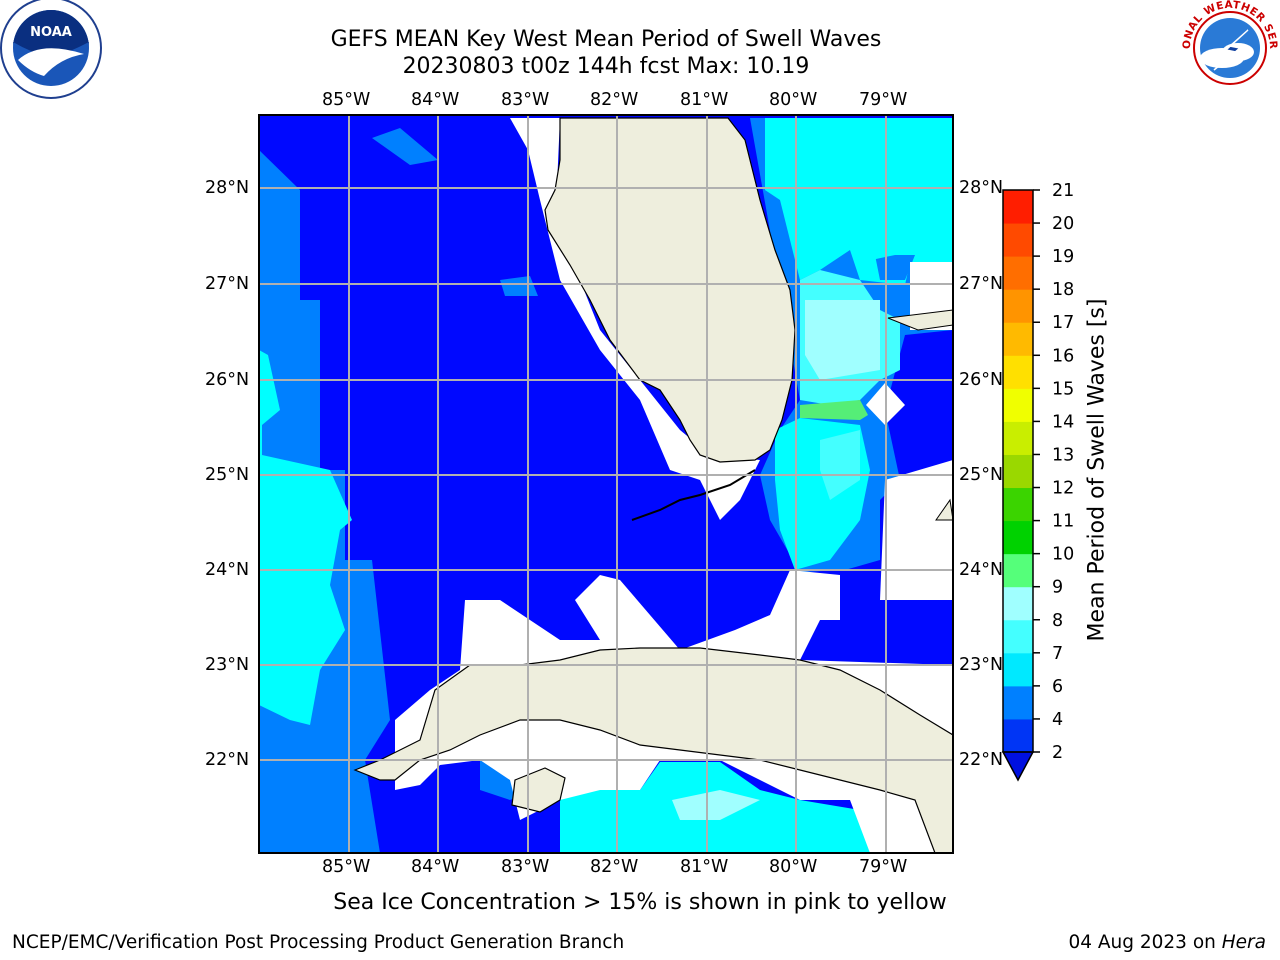 This screenshot has height=960, width=1280. I want to click on lon-label-bottom-82w: 82°W, so click(614, 867).